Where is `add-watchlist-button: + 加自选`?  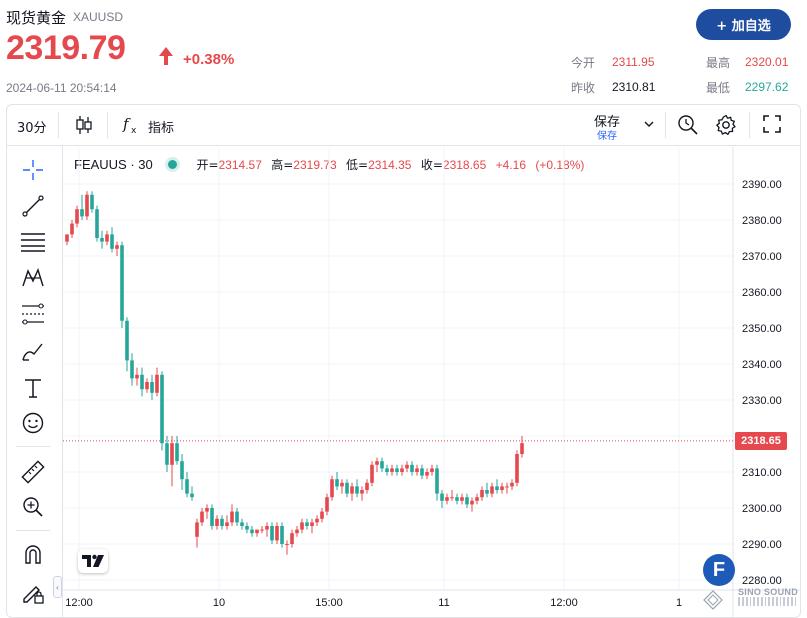 add-watchlist-button: + 加自选 is located at coordinates (743, 24).